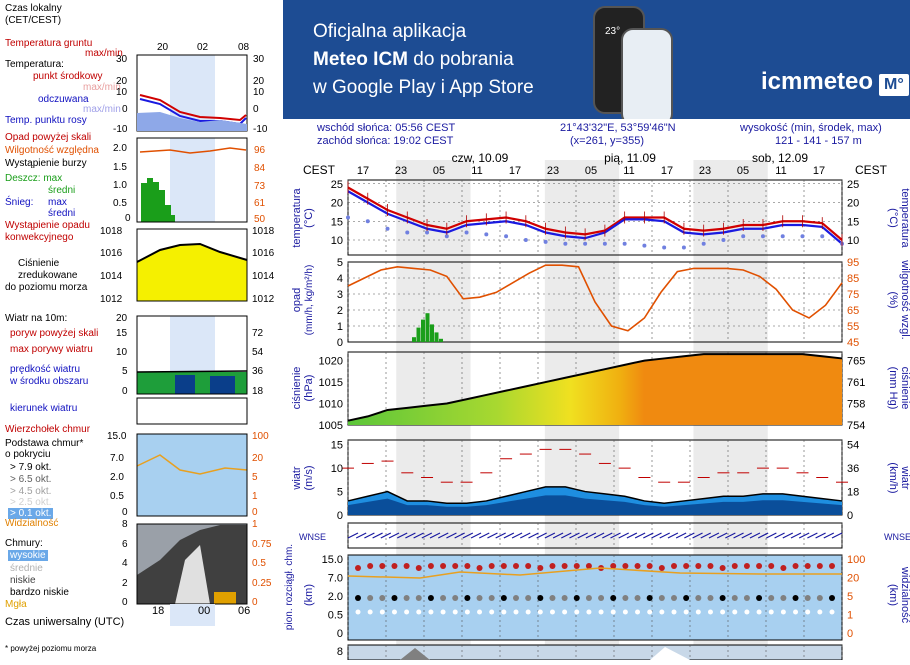 The height and width of the screenshot is (665, 910). What do you see at coordinates (595, 387) in the screenshot?
I see `pressure-line` at bounding box center [595, 387].